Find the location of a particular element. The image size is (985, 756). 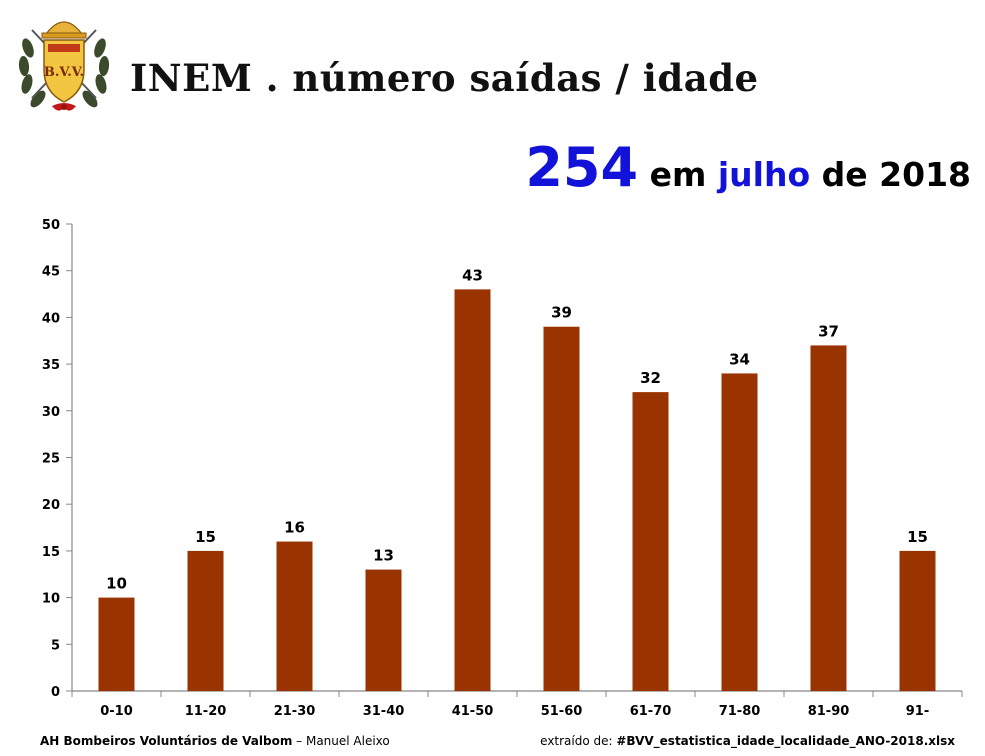

data-label: 10 is located at coordinates (116, 584).